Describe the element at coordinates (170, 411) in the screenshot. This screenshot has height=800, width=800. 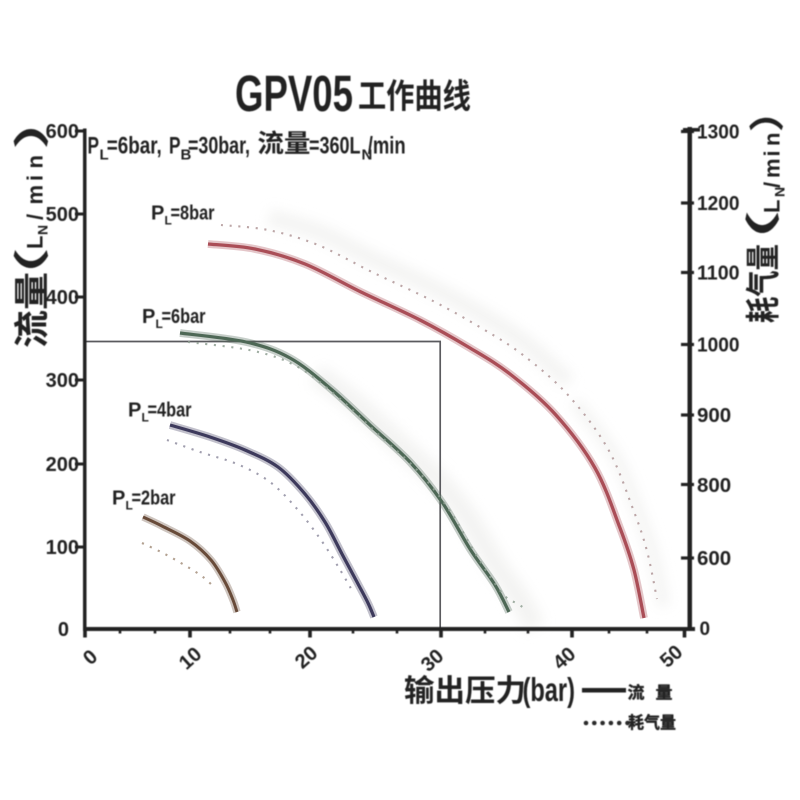
I see `svg-text: =4bar` at that location.